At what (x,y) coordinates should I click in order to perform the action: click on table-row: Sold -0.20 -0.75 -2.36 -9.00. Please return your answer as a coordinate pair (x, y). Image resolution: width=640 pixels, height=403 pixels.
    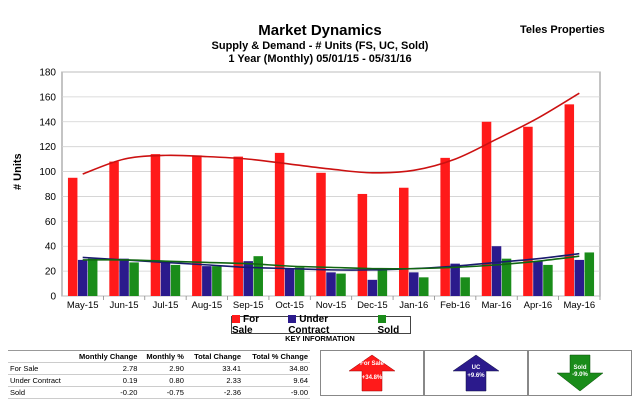
    Looking at the image, I should click on (159, 392).